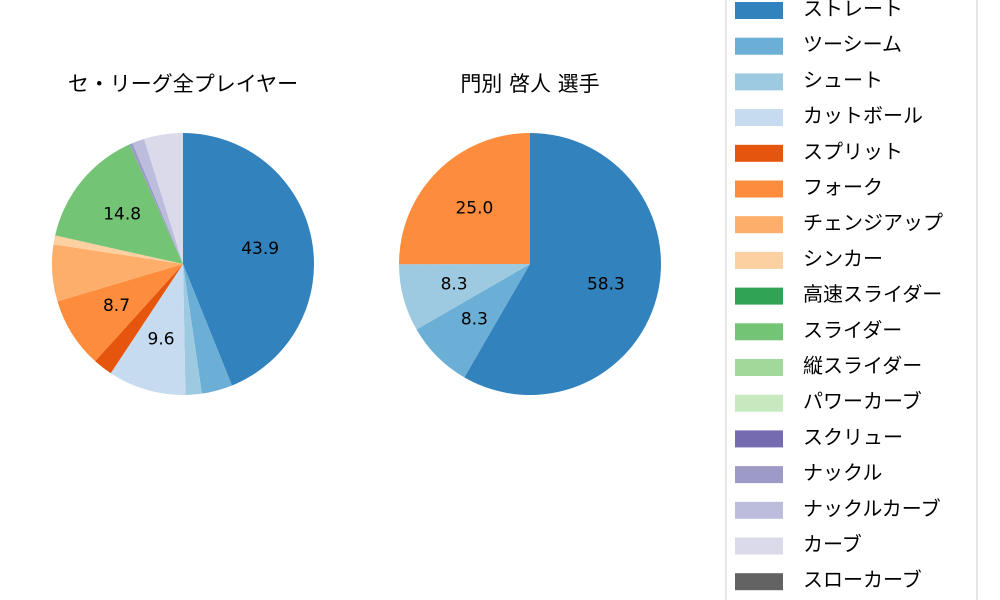 The image size is (1000, 600). I want to click on legend-label: チェンジアップ, so click(873, 223).